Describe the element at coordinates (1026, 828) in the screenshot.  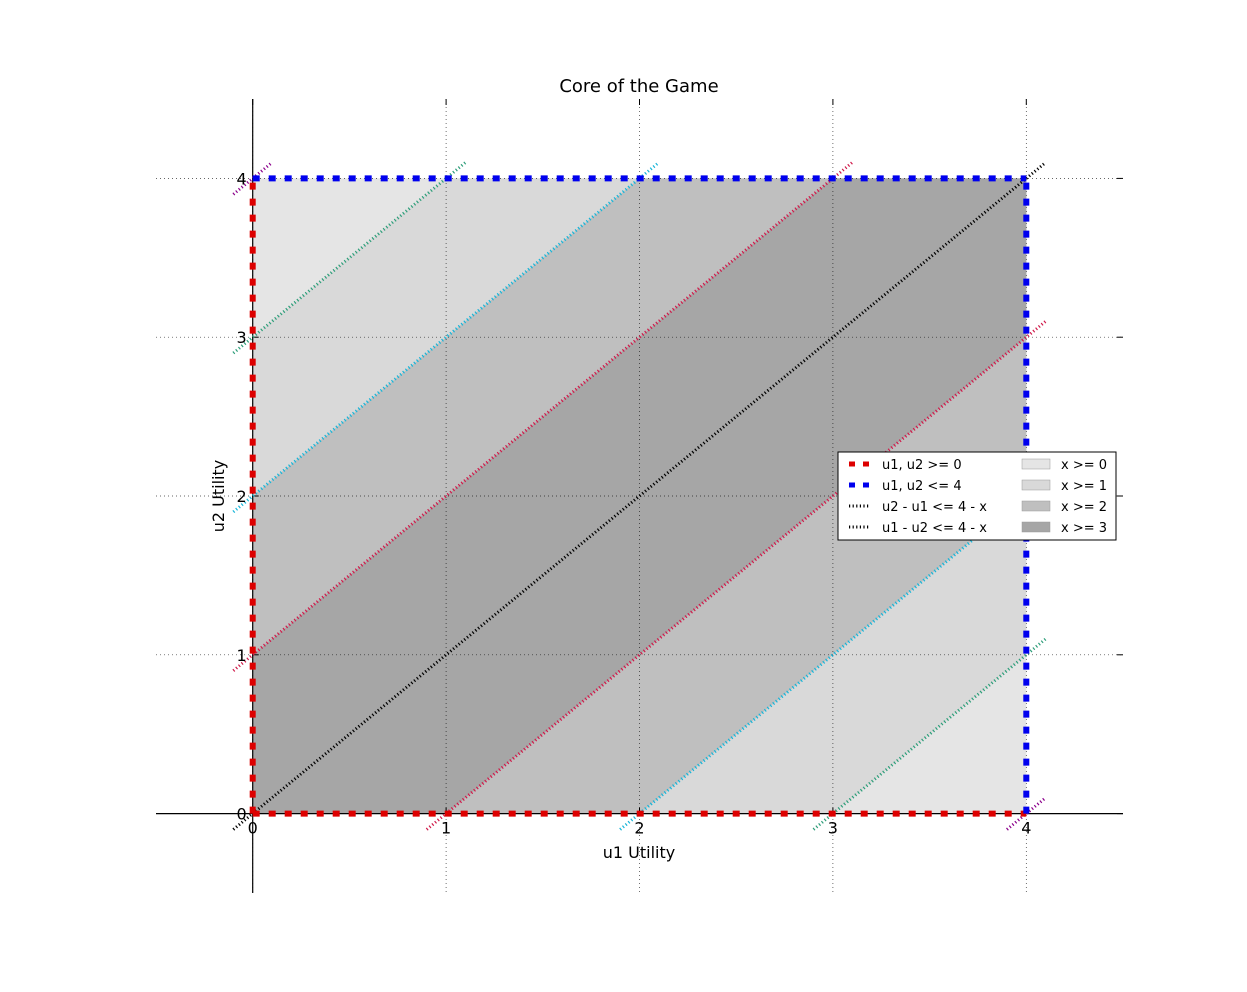
I see `x-tick-label-4: 4` at that location.